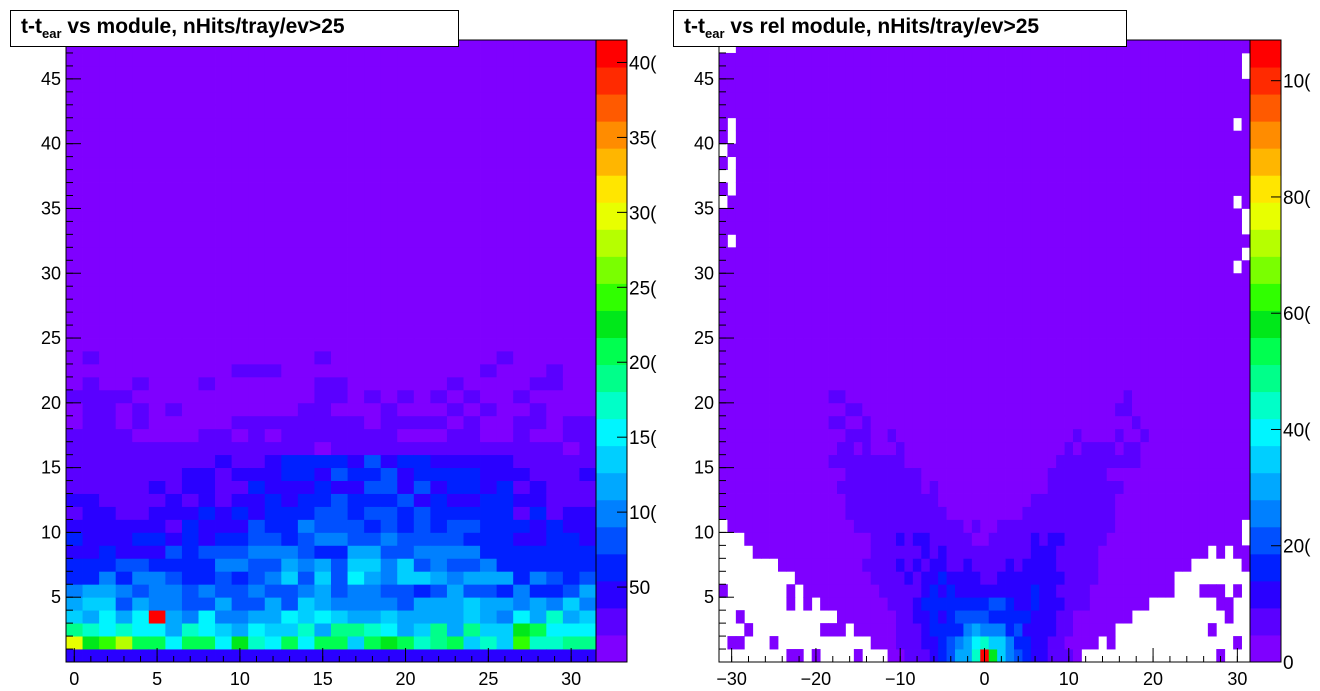 The image size is (1320, 691). I want to click on left-colorbar-label: 30(, so click(643, 213).